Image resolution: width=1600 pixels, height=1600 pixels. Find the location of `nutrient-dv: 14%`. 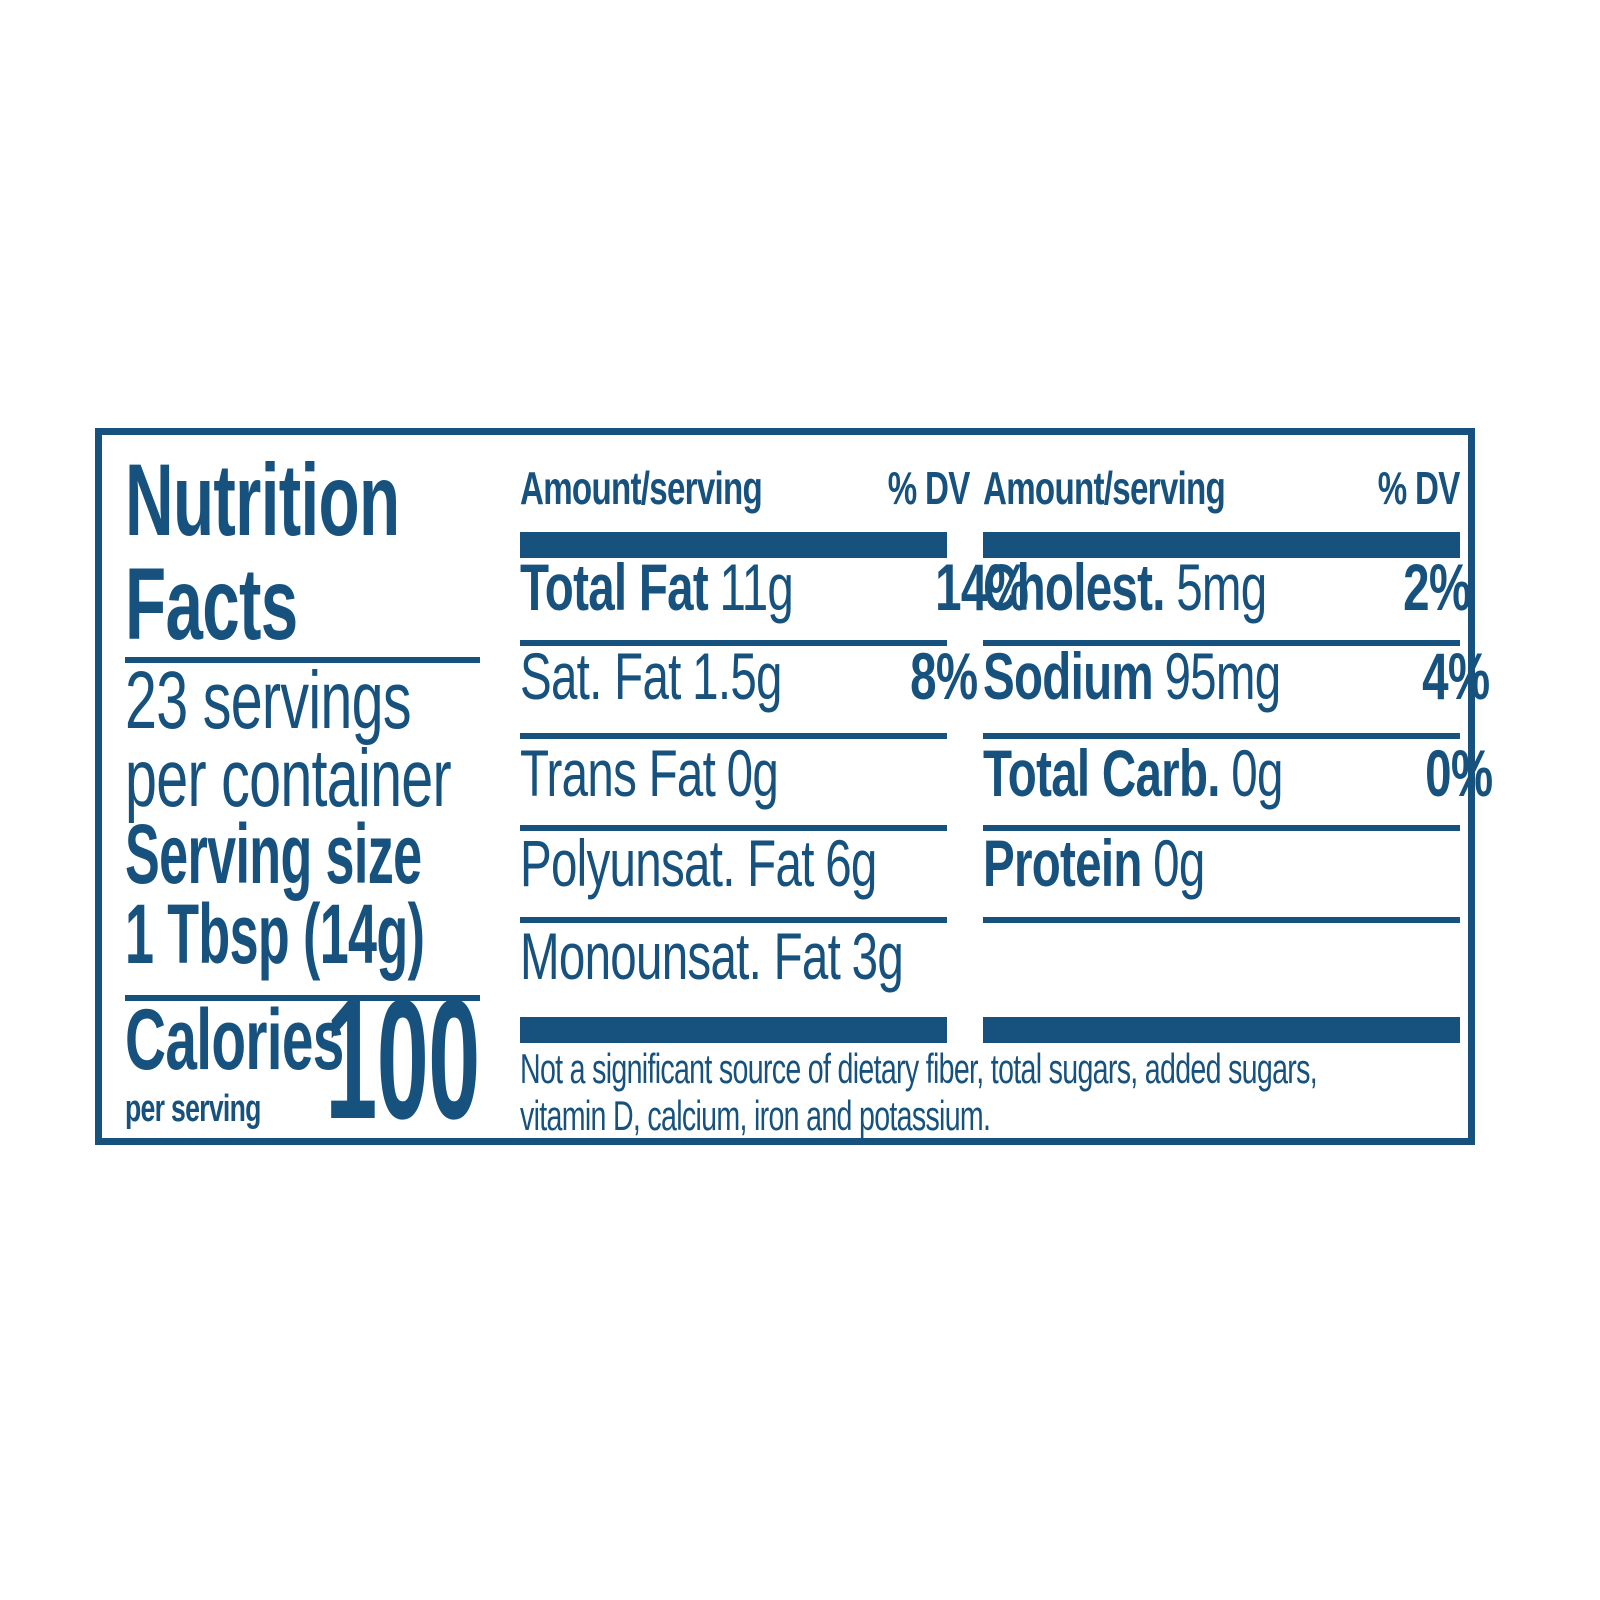

nutrient-dv: 14% is located at coordinates (982, 587).